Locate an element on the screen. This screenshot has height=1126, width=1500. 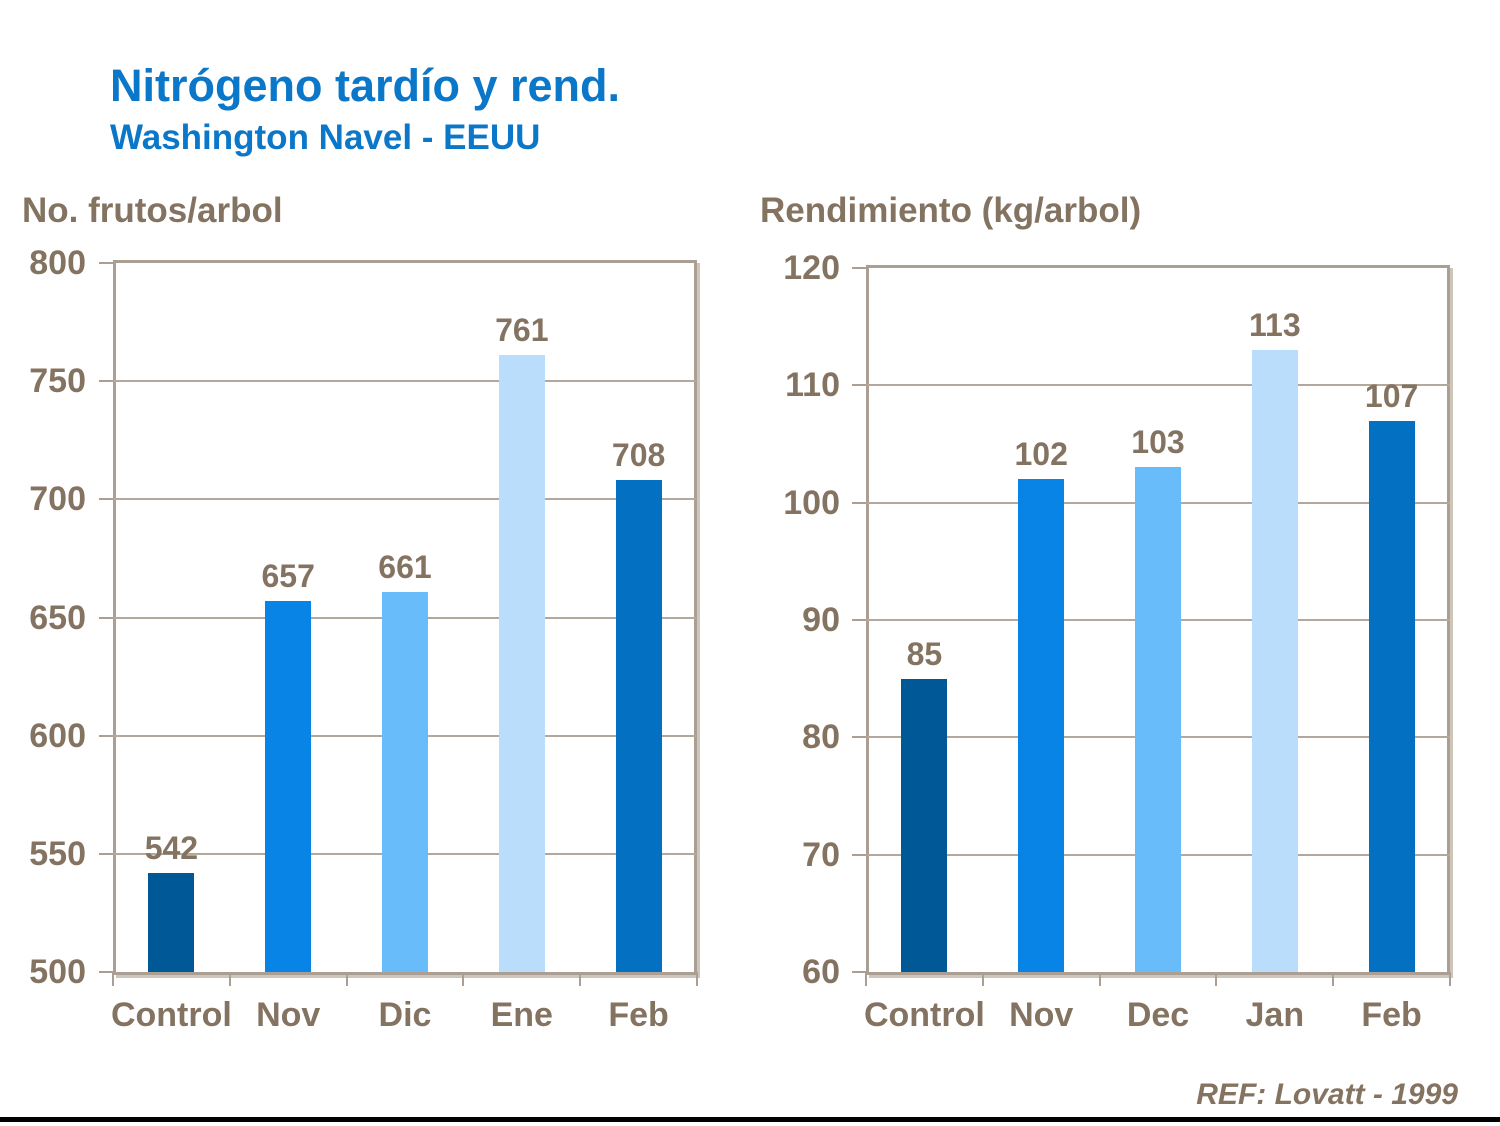
y-axis-label: 750 is located at coordinates (57, 381).